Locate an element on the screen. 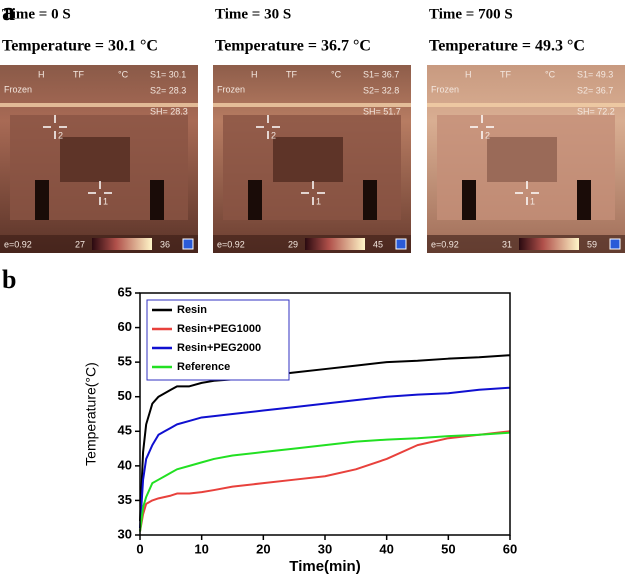  y-tick-label: 40 is located at coordinates (125, 464).